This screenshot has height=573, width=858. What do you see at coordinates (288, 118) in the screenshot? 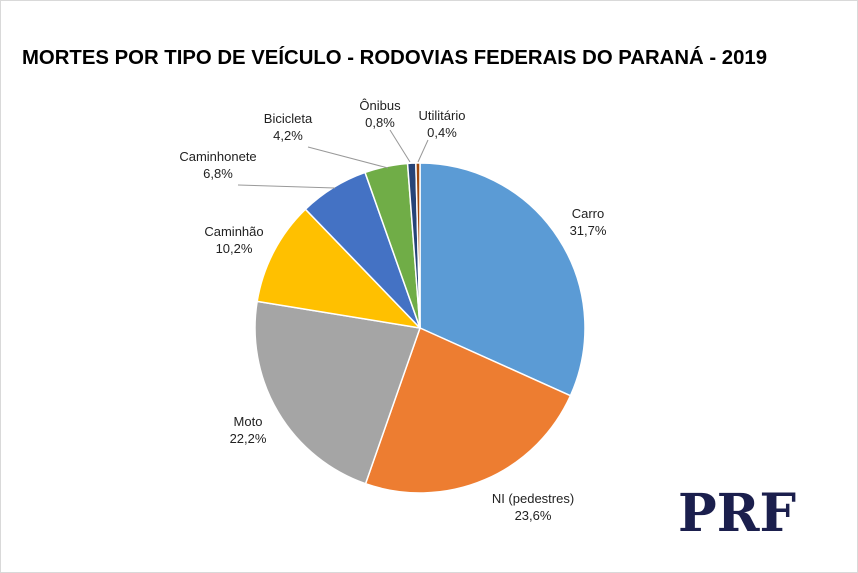
I see `slice-label: Bicicleta` at bounding box center [288, 118].